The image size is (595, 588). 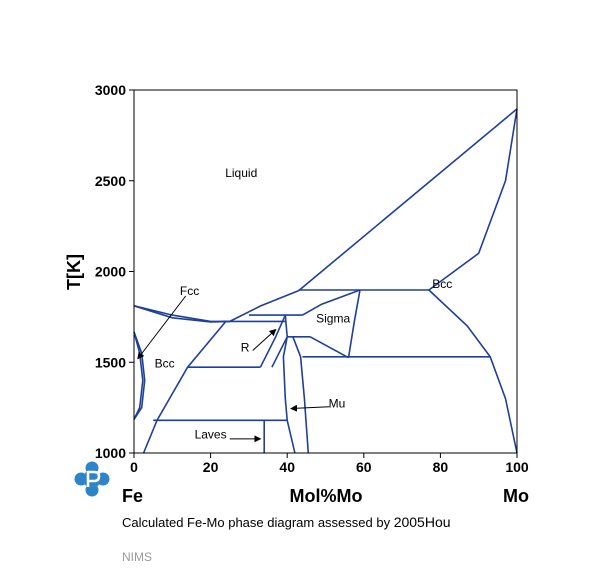 I want to click on region-label-bcc_mo: Bcc, so click(x=442, y=284).